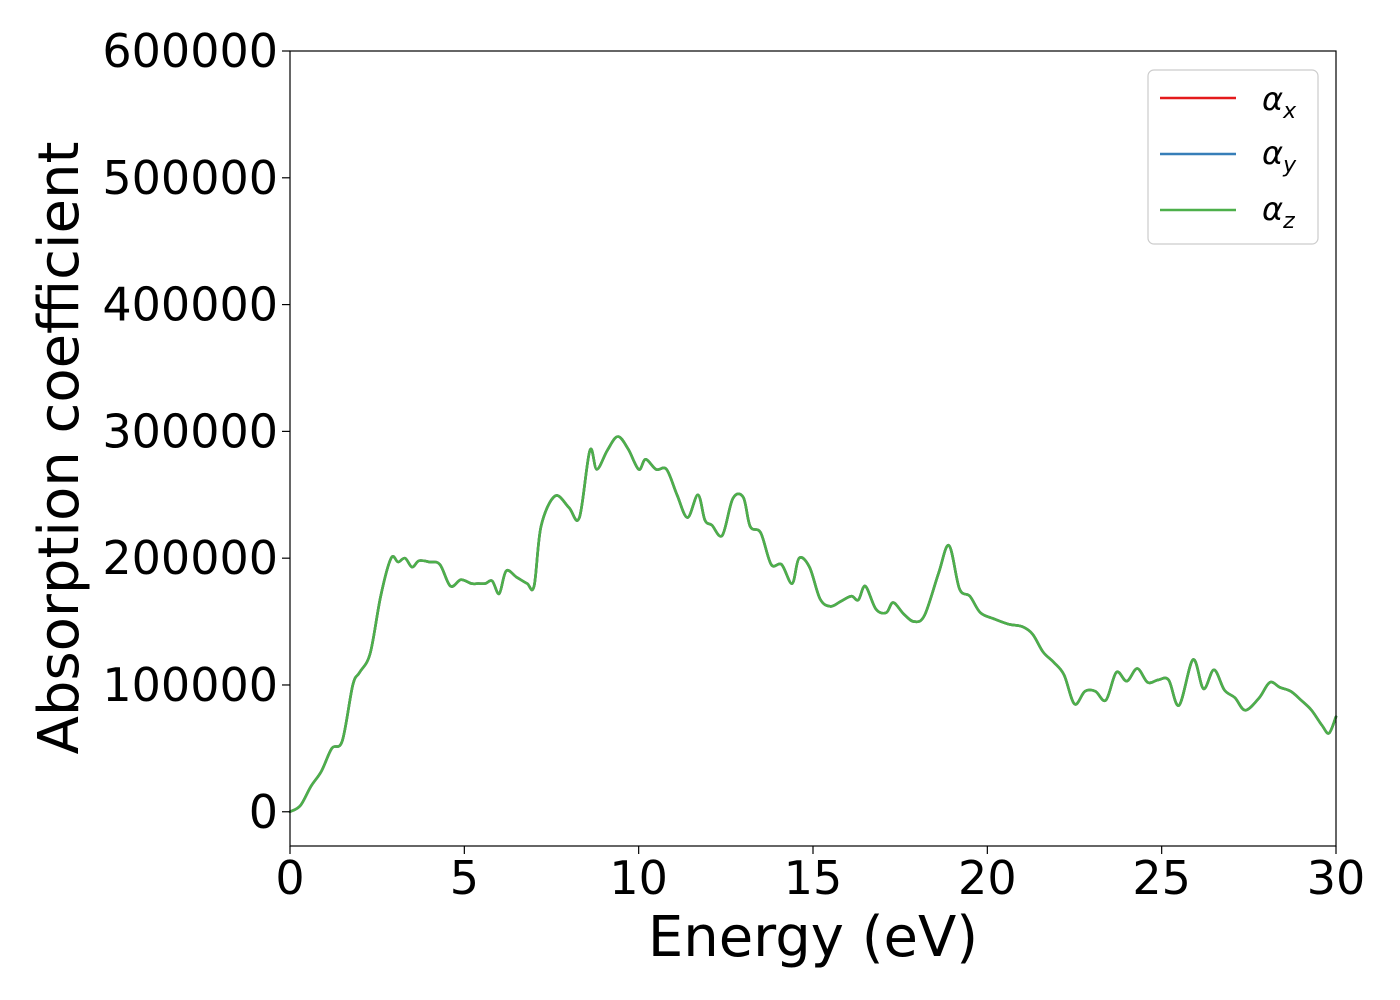 This screenshot has height=1000, width=1400. What do you see at coordinates (638, 878) in the screenshot?
I see `x-tick-label: 10` at bounding box center [638, 878].